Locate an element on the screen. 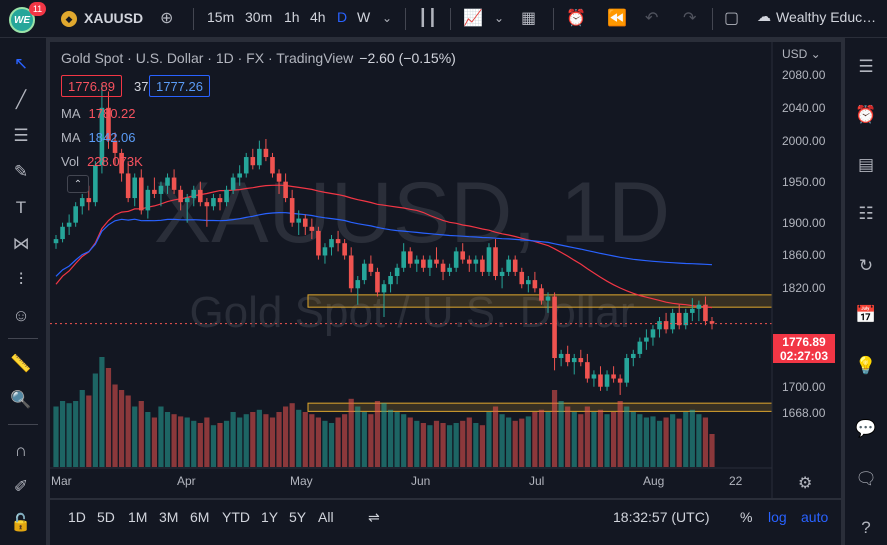  horizontal-lines-icon: ☰ is located at coordinates (21, 135).